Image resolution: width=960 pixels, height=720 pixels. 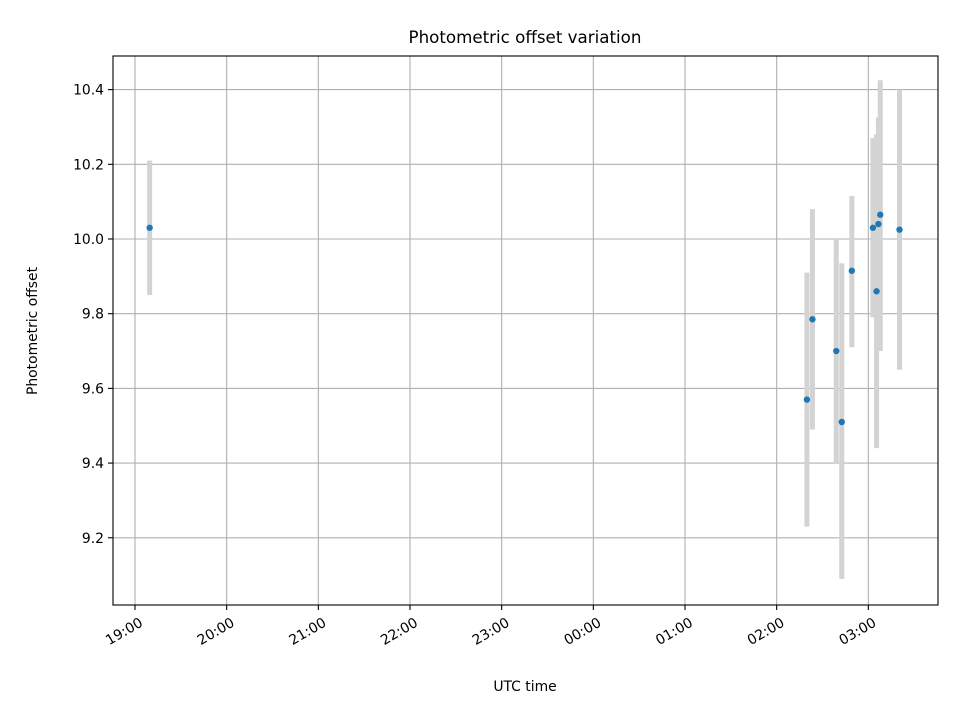 I want to click on y-tick-label: 10.0, so click(x=88, y=240).